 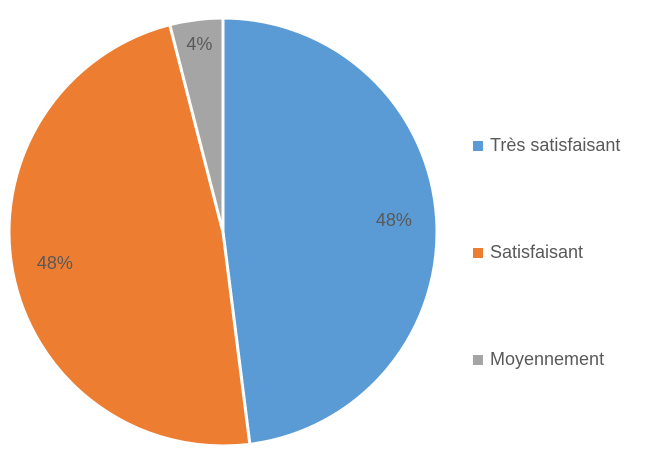 What do you see at coordinates (199, 44) in the screenshot?
I see `data-label: 4%` at bounding box center [199, 44].